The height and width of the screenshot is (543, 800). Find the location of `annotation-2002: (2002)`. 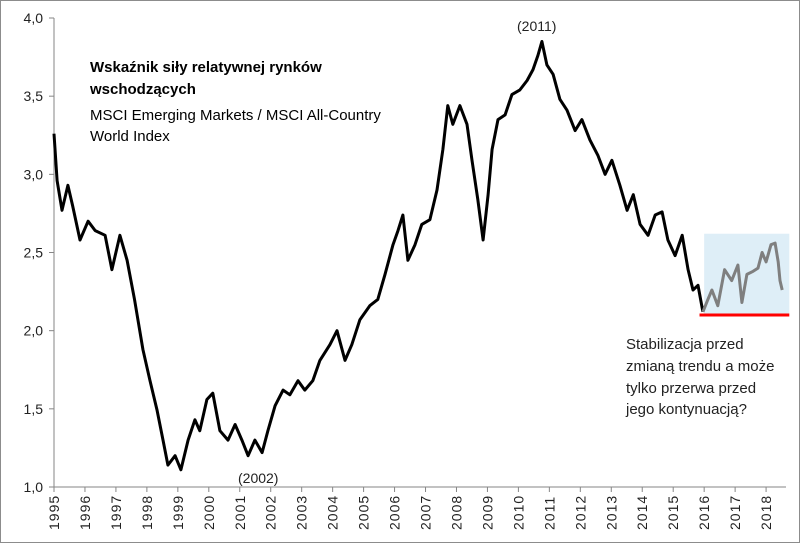

annotation-2002: (2002) is located at coordinates (258, 478).